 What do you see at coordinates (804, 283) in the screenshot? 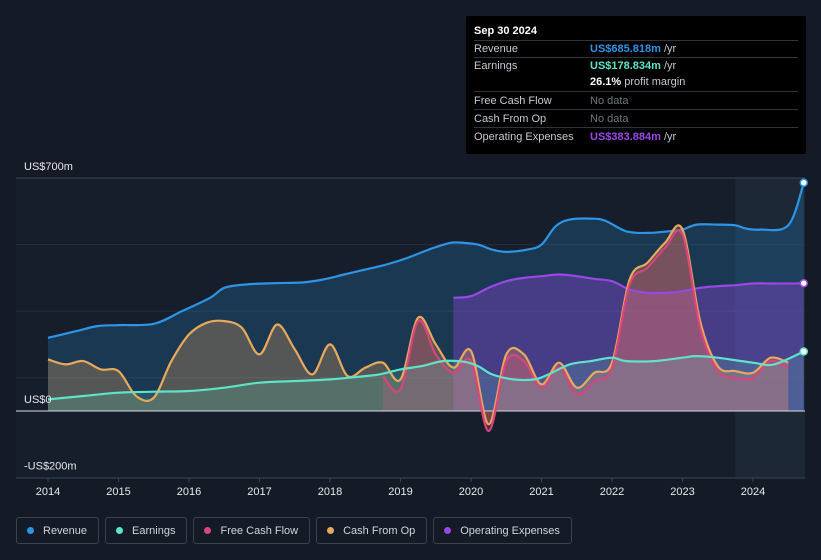
I see `operating-expenses-end-point` at bounding box center [804, 283].